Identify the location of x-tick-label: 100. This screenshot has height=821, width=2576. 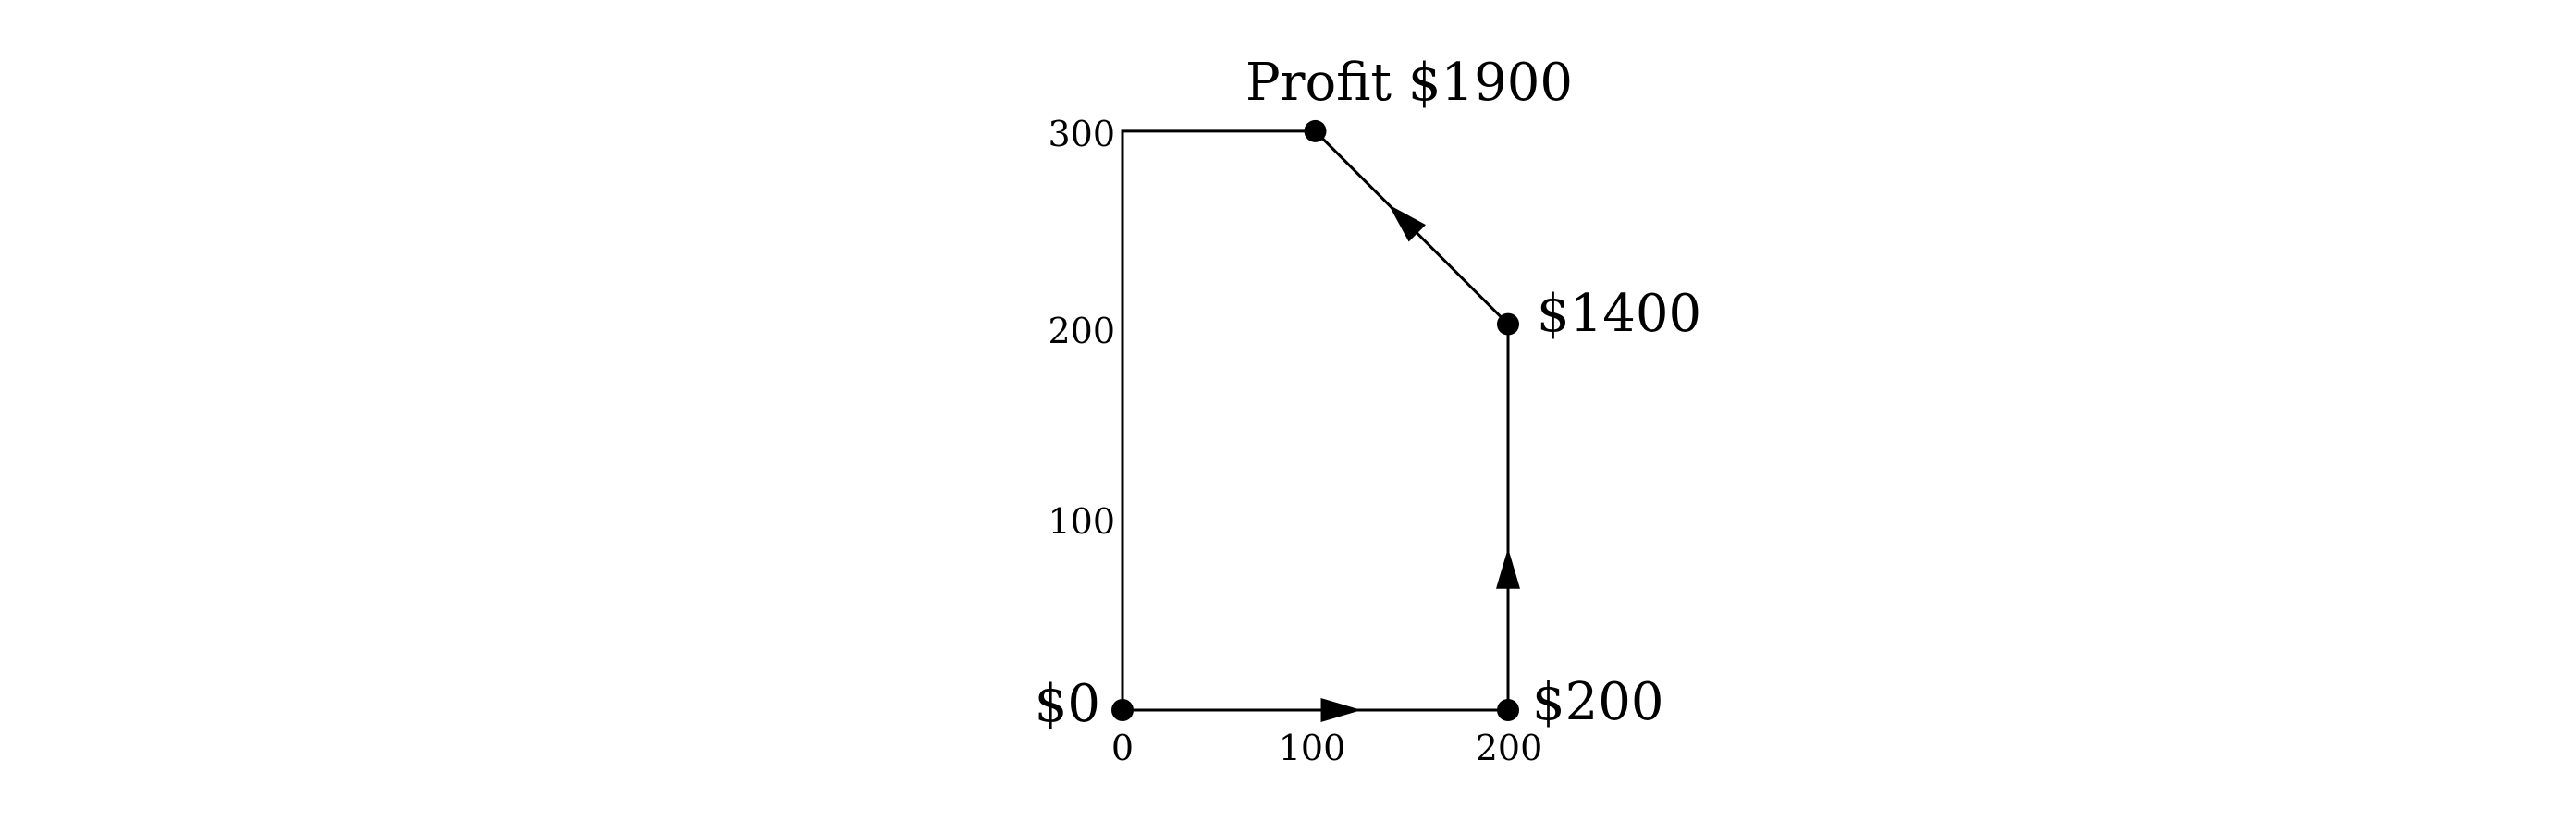
(1312, 748).